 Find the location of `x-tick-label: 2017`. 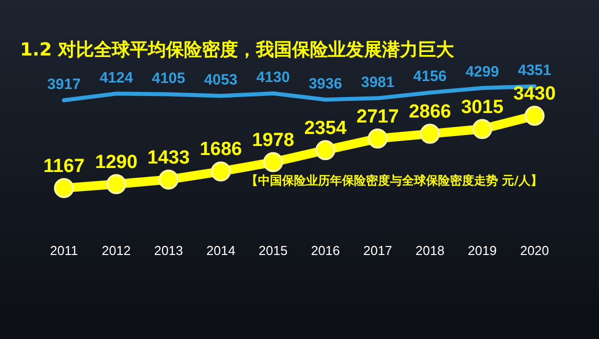

x-tick-label: 2017 is located at coordinates (377, 250).